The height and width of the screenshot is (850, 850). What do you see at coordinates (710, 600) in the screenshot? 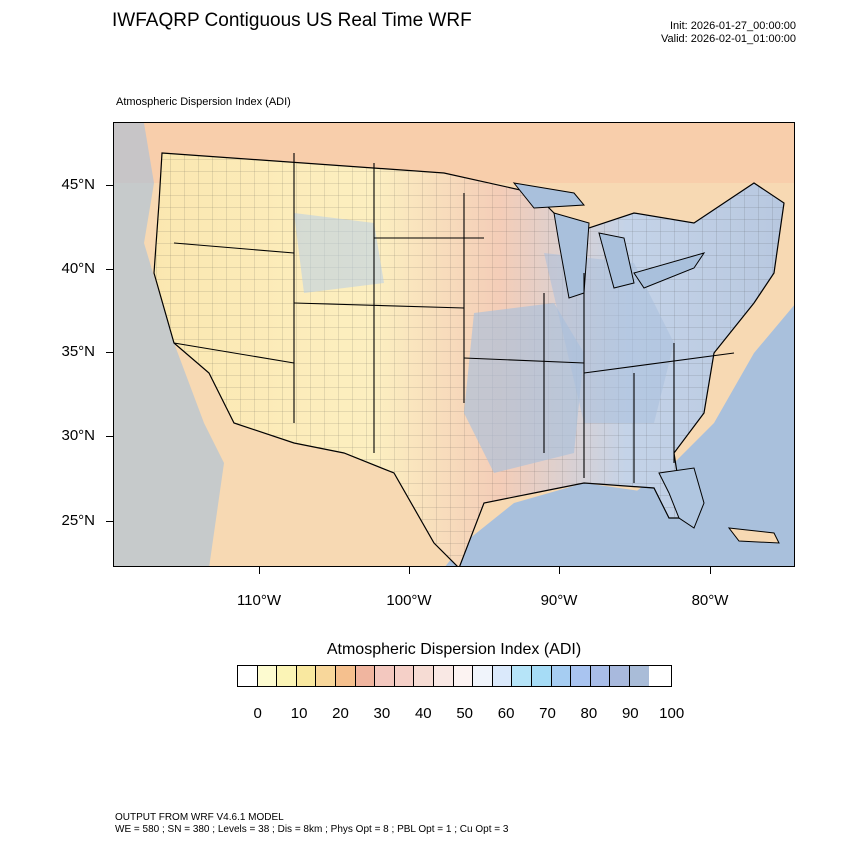
I see `lon-label-80: 80°W` at bounding box center [710, 600].